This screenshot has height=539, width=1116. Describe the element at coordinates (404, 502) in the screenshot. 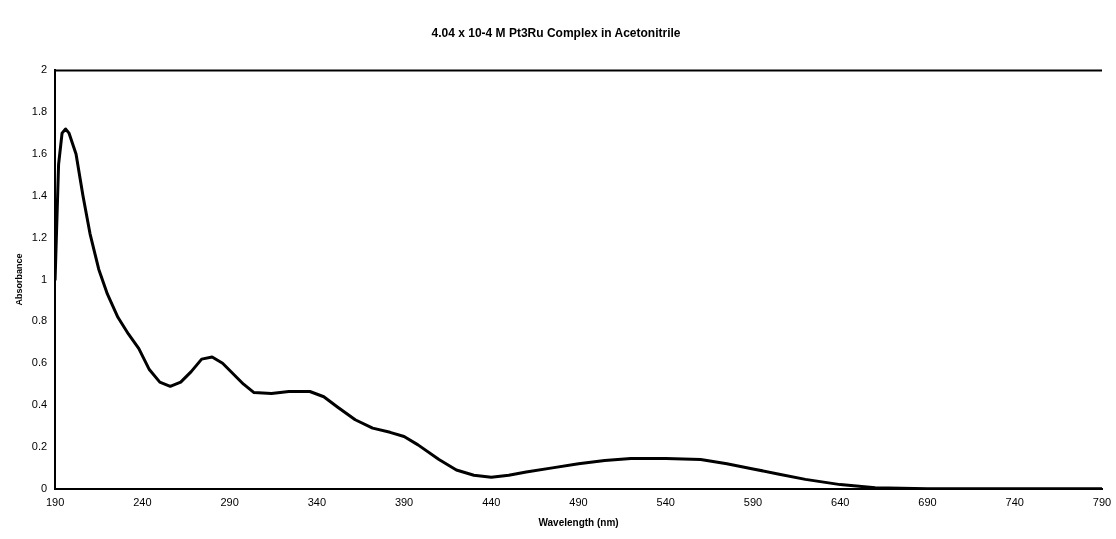

I see `x-tick-label: 390` at that location.